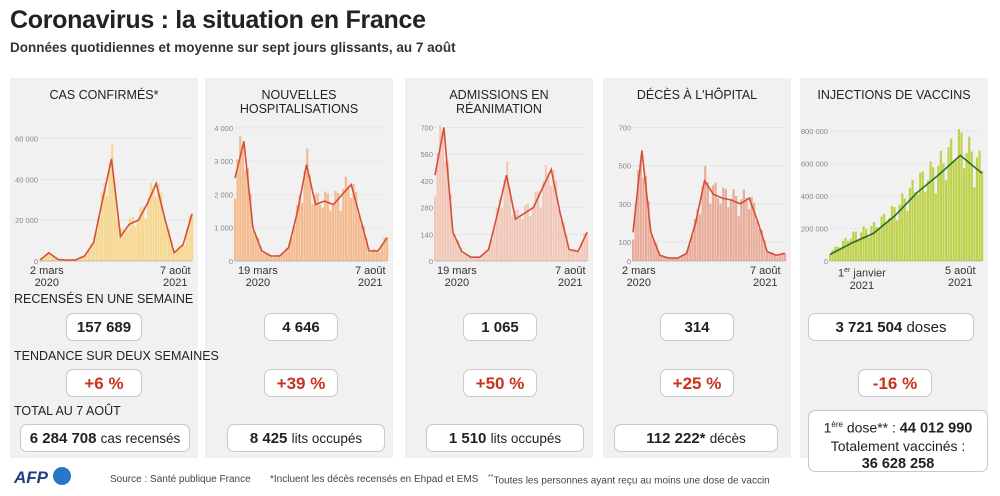 Image resolution: width=1000 pixels, height=496 pixels. What do you see at coordinates (301, 383) in the screenshot?
I see `trend-number: +39 %` at bounding box center [301, 383].